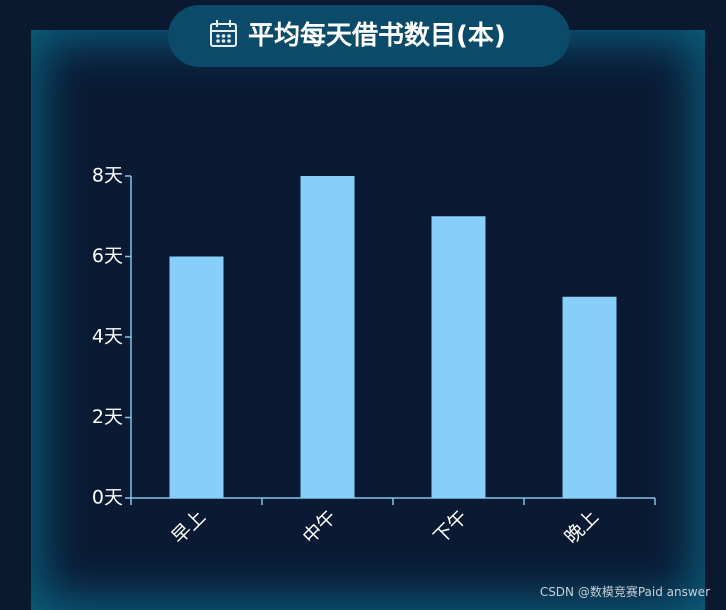 The image size is (726, 610). Describe the element at coordinates (223, 33) in the screenshot. I see `calendar-icon` at that location.